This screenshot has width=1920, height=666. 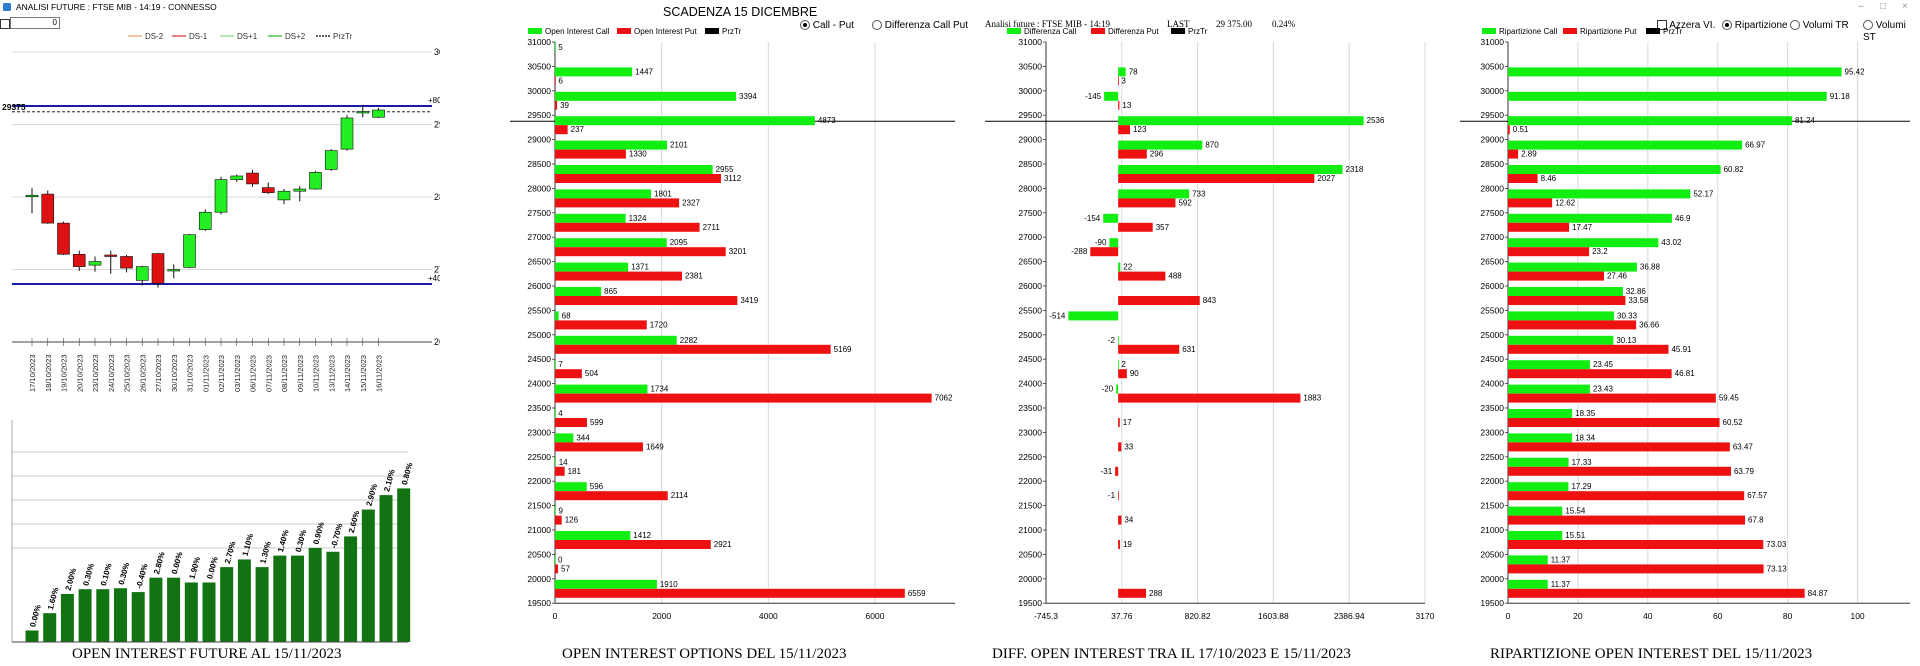 What do you see at coordinates (564, 105) in the screenshot?
I see `bar-value-label: 39` at bounding box center [564, 105].